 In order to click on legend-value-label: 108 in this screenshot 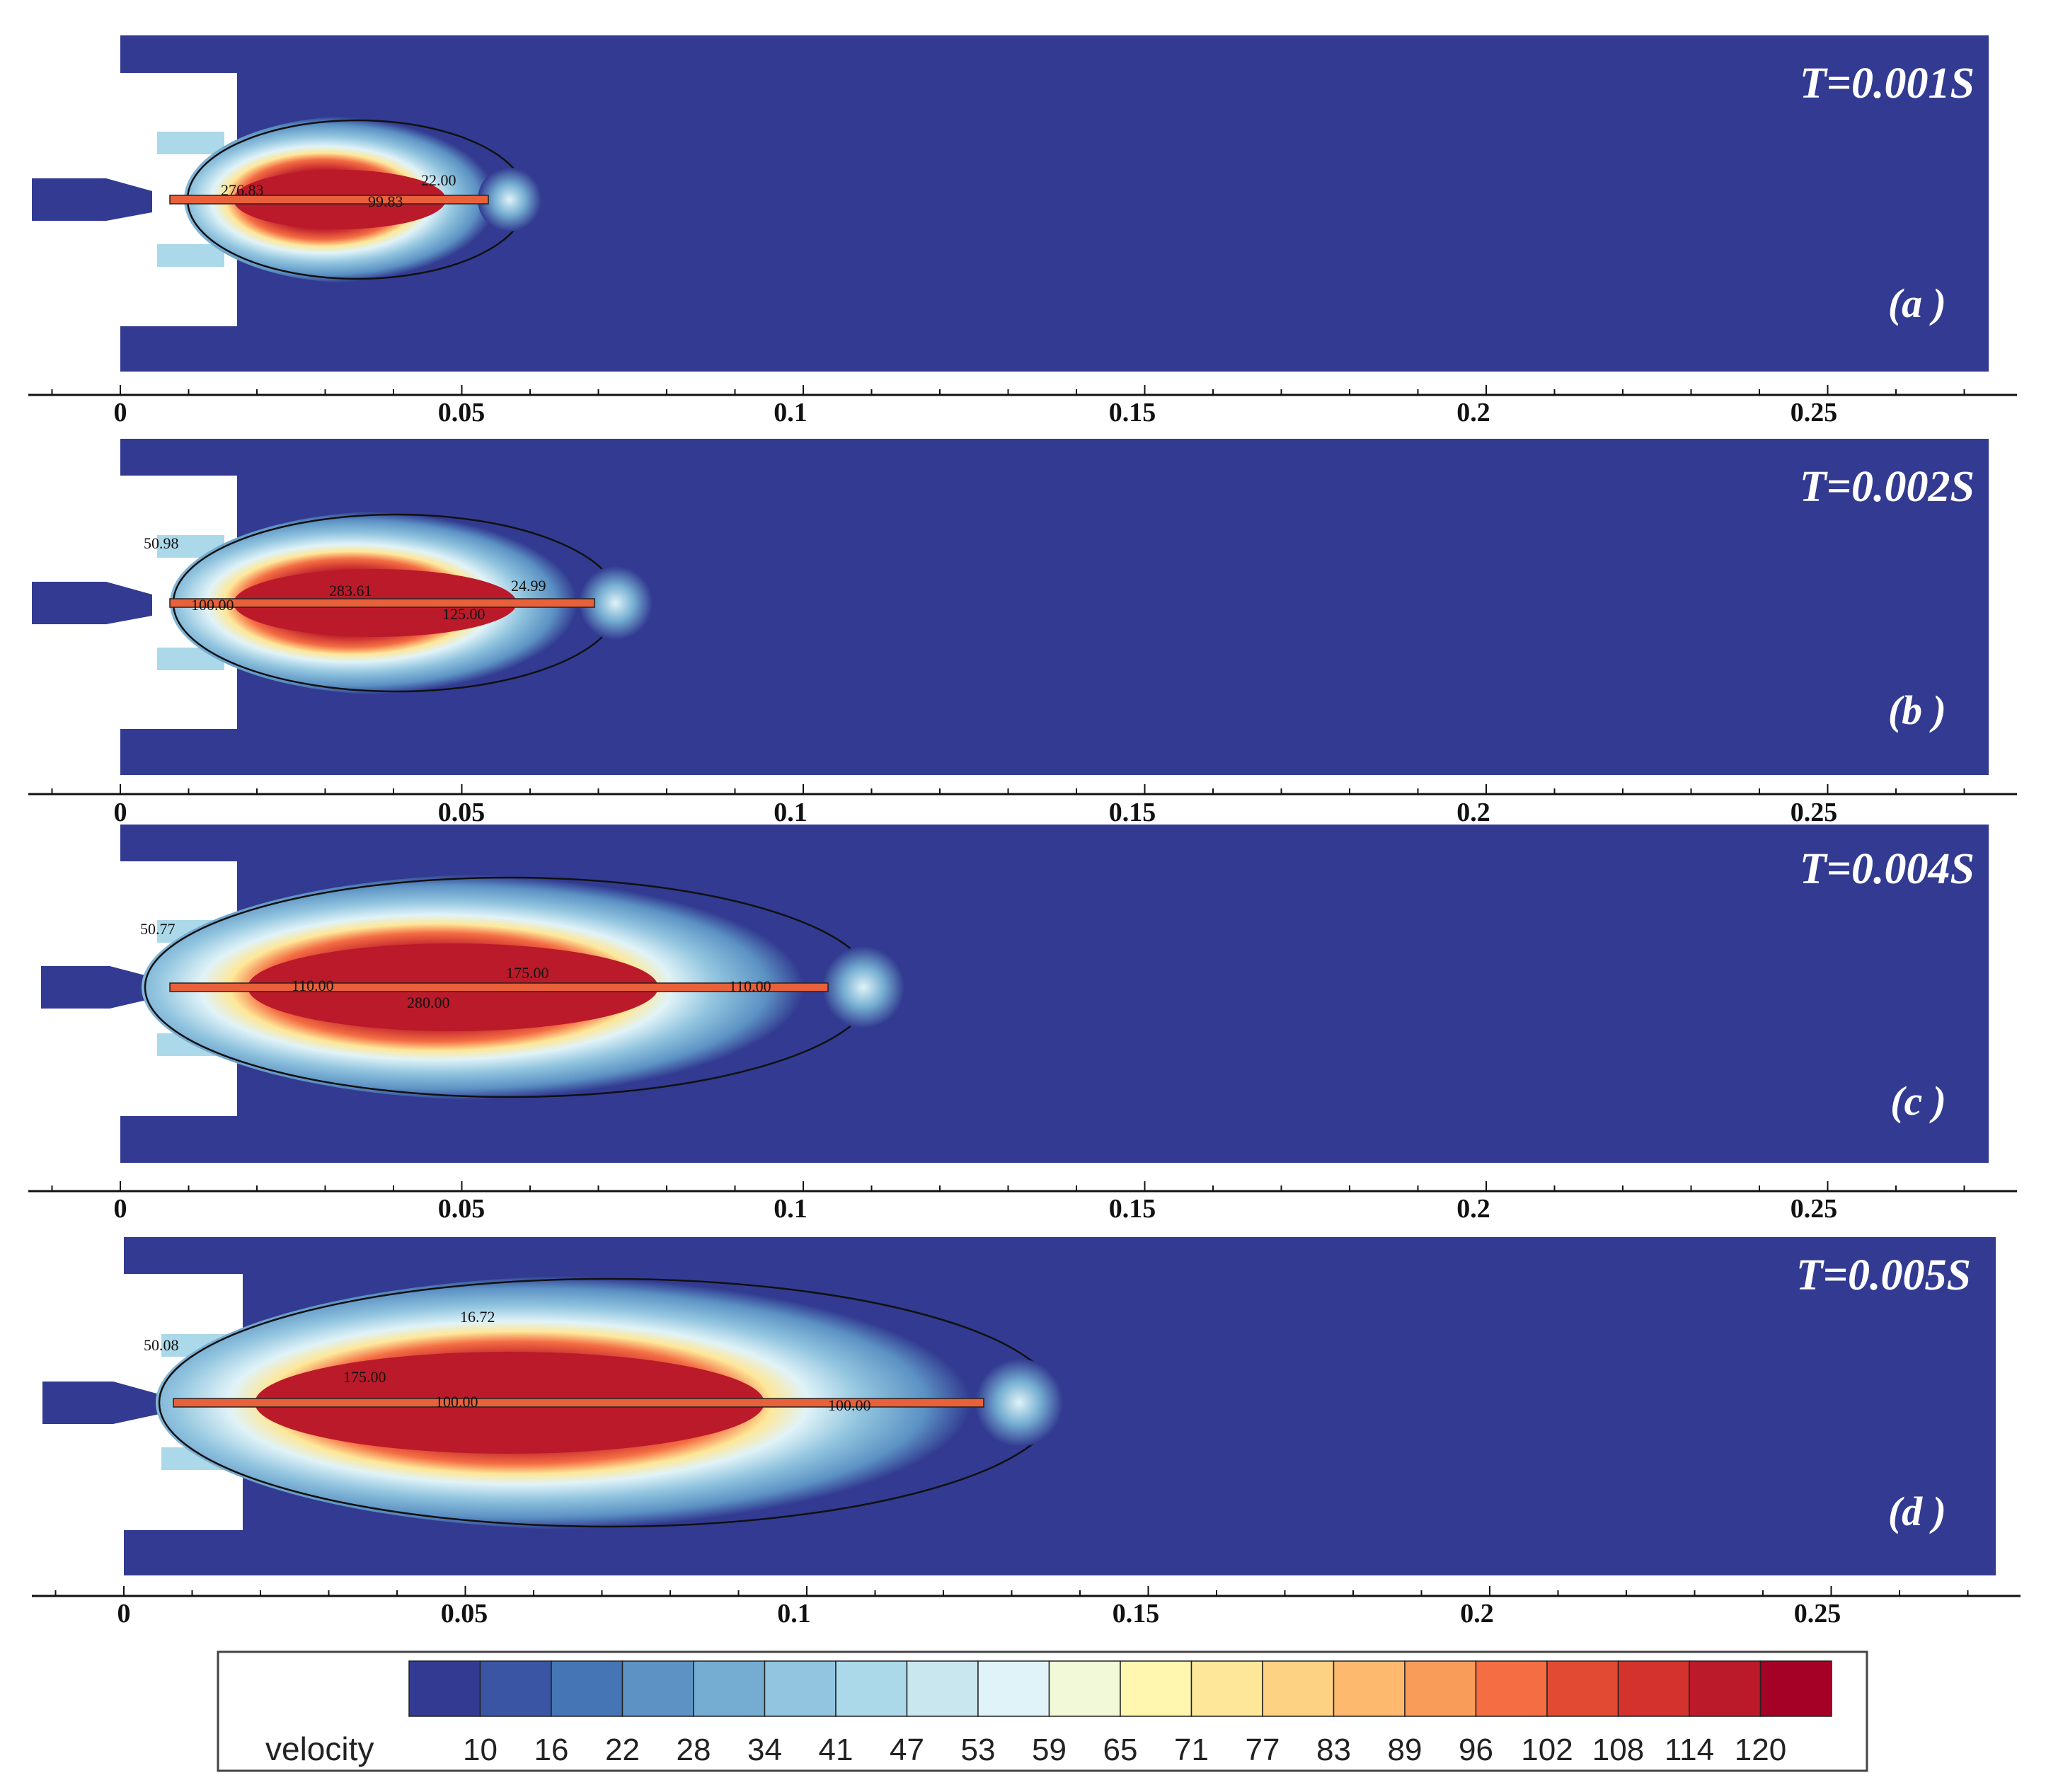, I will do `click(1618, 1750)`.